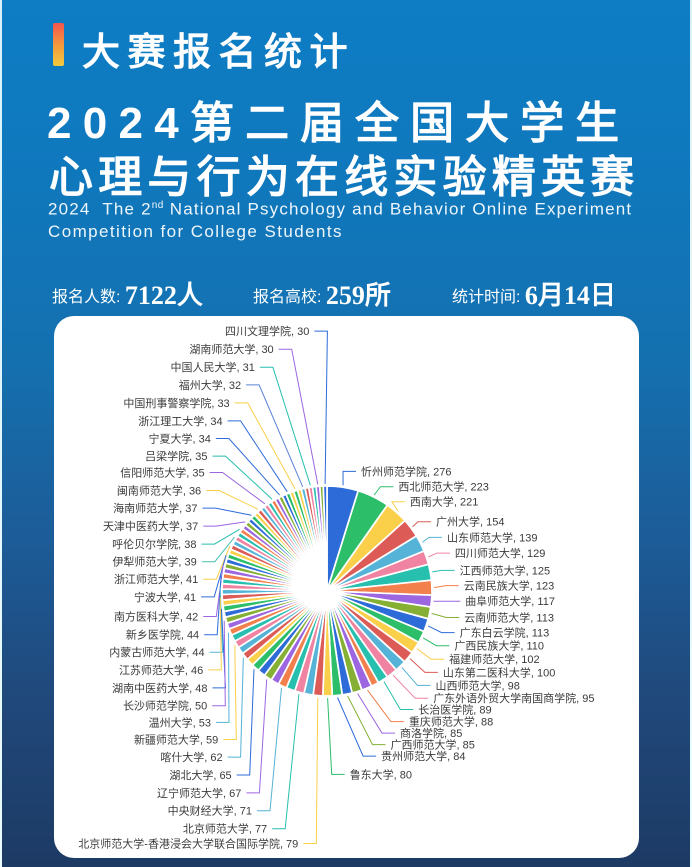  Describe the element at coordinates (191, 757) in the screenshot. I see `svg-text: 喀什大学, 62` at that location.